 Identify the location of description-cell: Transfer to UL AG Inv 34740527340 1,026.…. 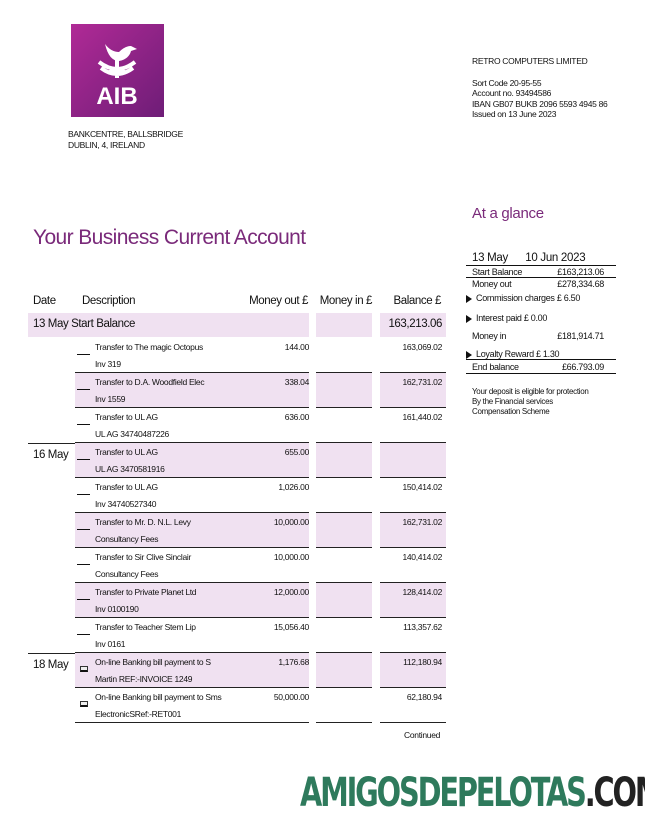
(192, 495).